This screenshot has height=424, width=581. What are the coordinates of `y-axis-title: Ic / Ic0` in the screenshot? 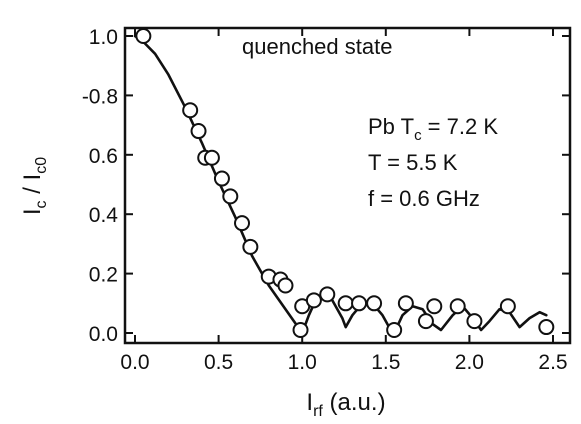 It's located at (34, 186).